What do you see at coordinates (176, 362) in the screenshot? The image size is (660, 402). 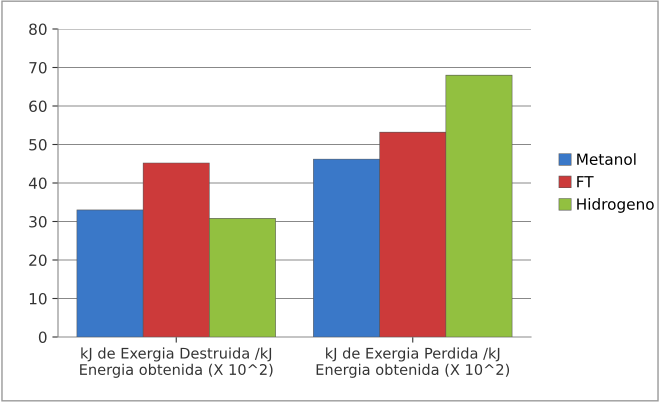 I see `x-tick-label: kJ de Exergia Destruida /kJ Energia obtenida (X 10^2)` at bounding box center [176, 362].